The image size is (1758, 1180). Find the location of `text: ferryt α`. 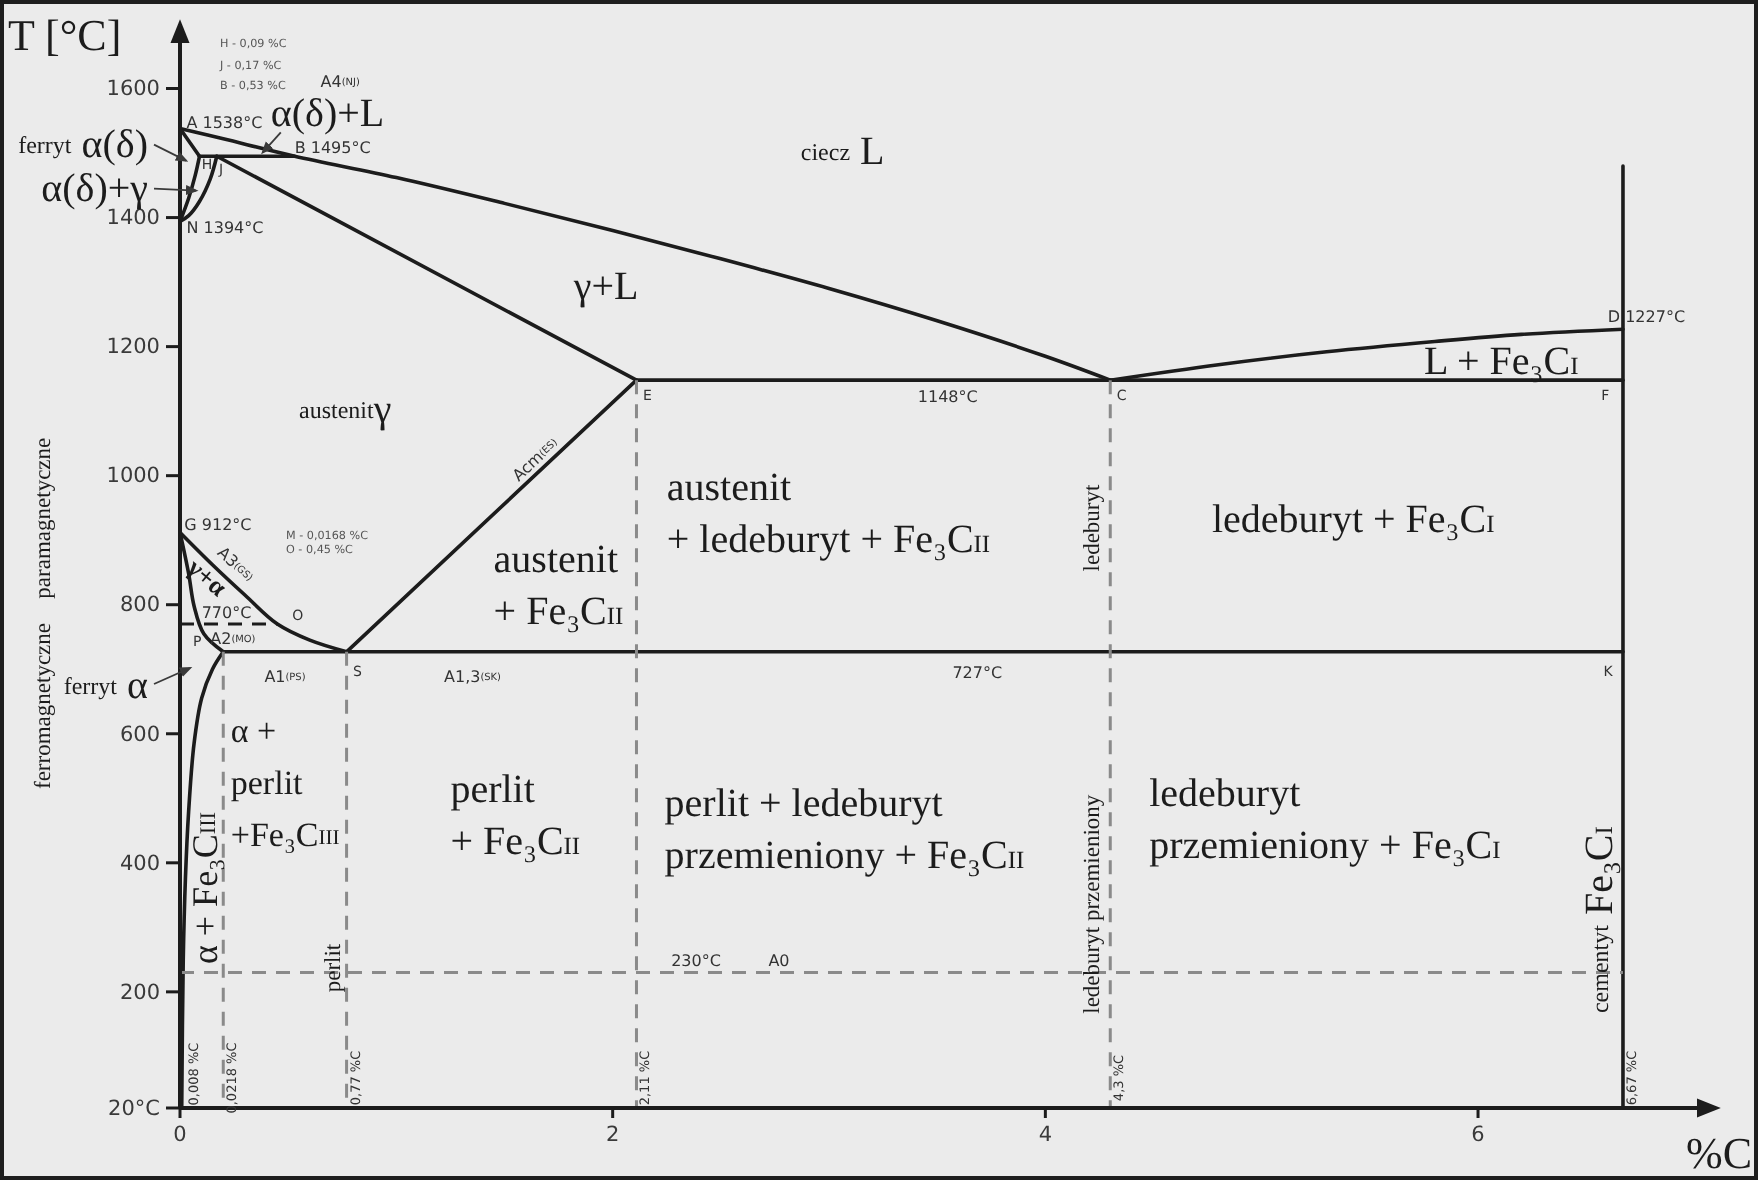

text: ferryt α is located at coordinates (106, 686).